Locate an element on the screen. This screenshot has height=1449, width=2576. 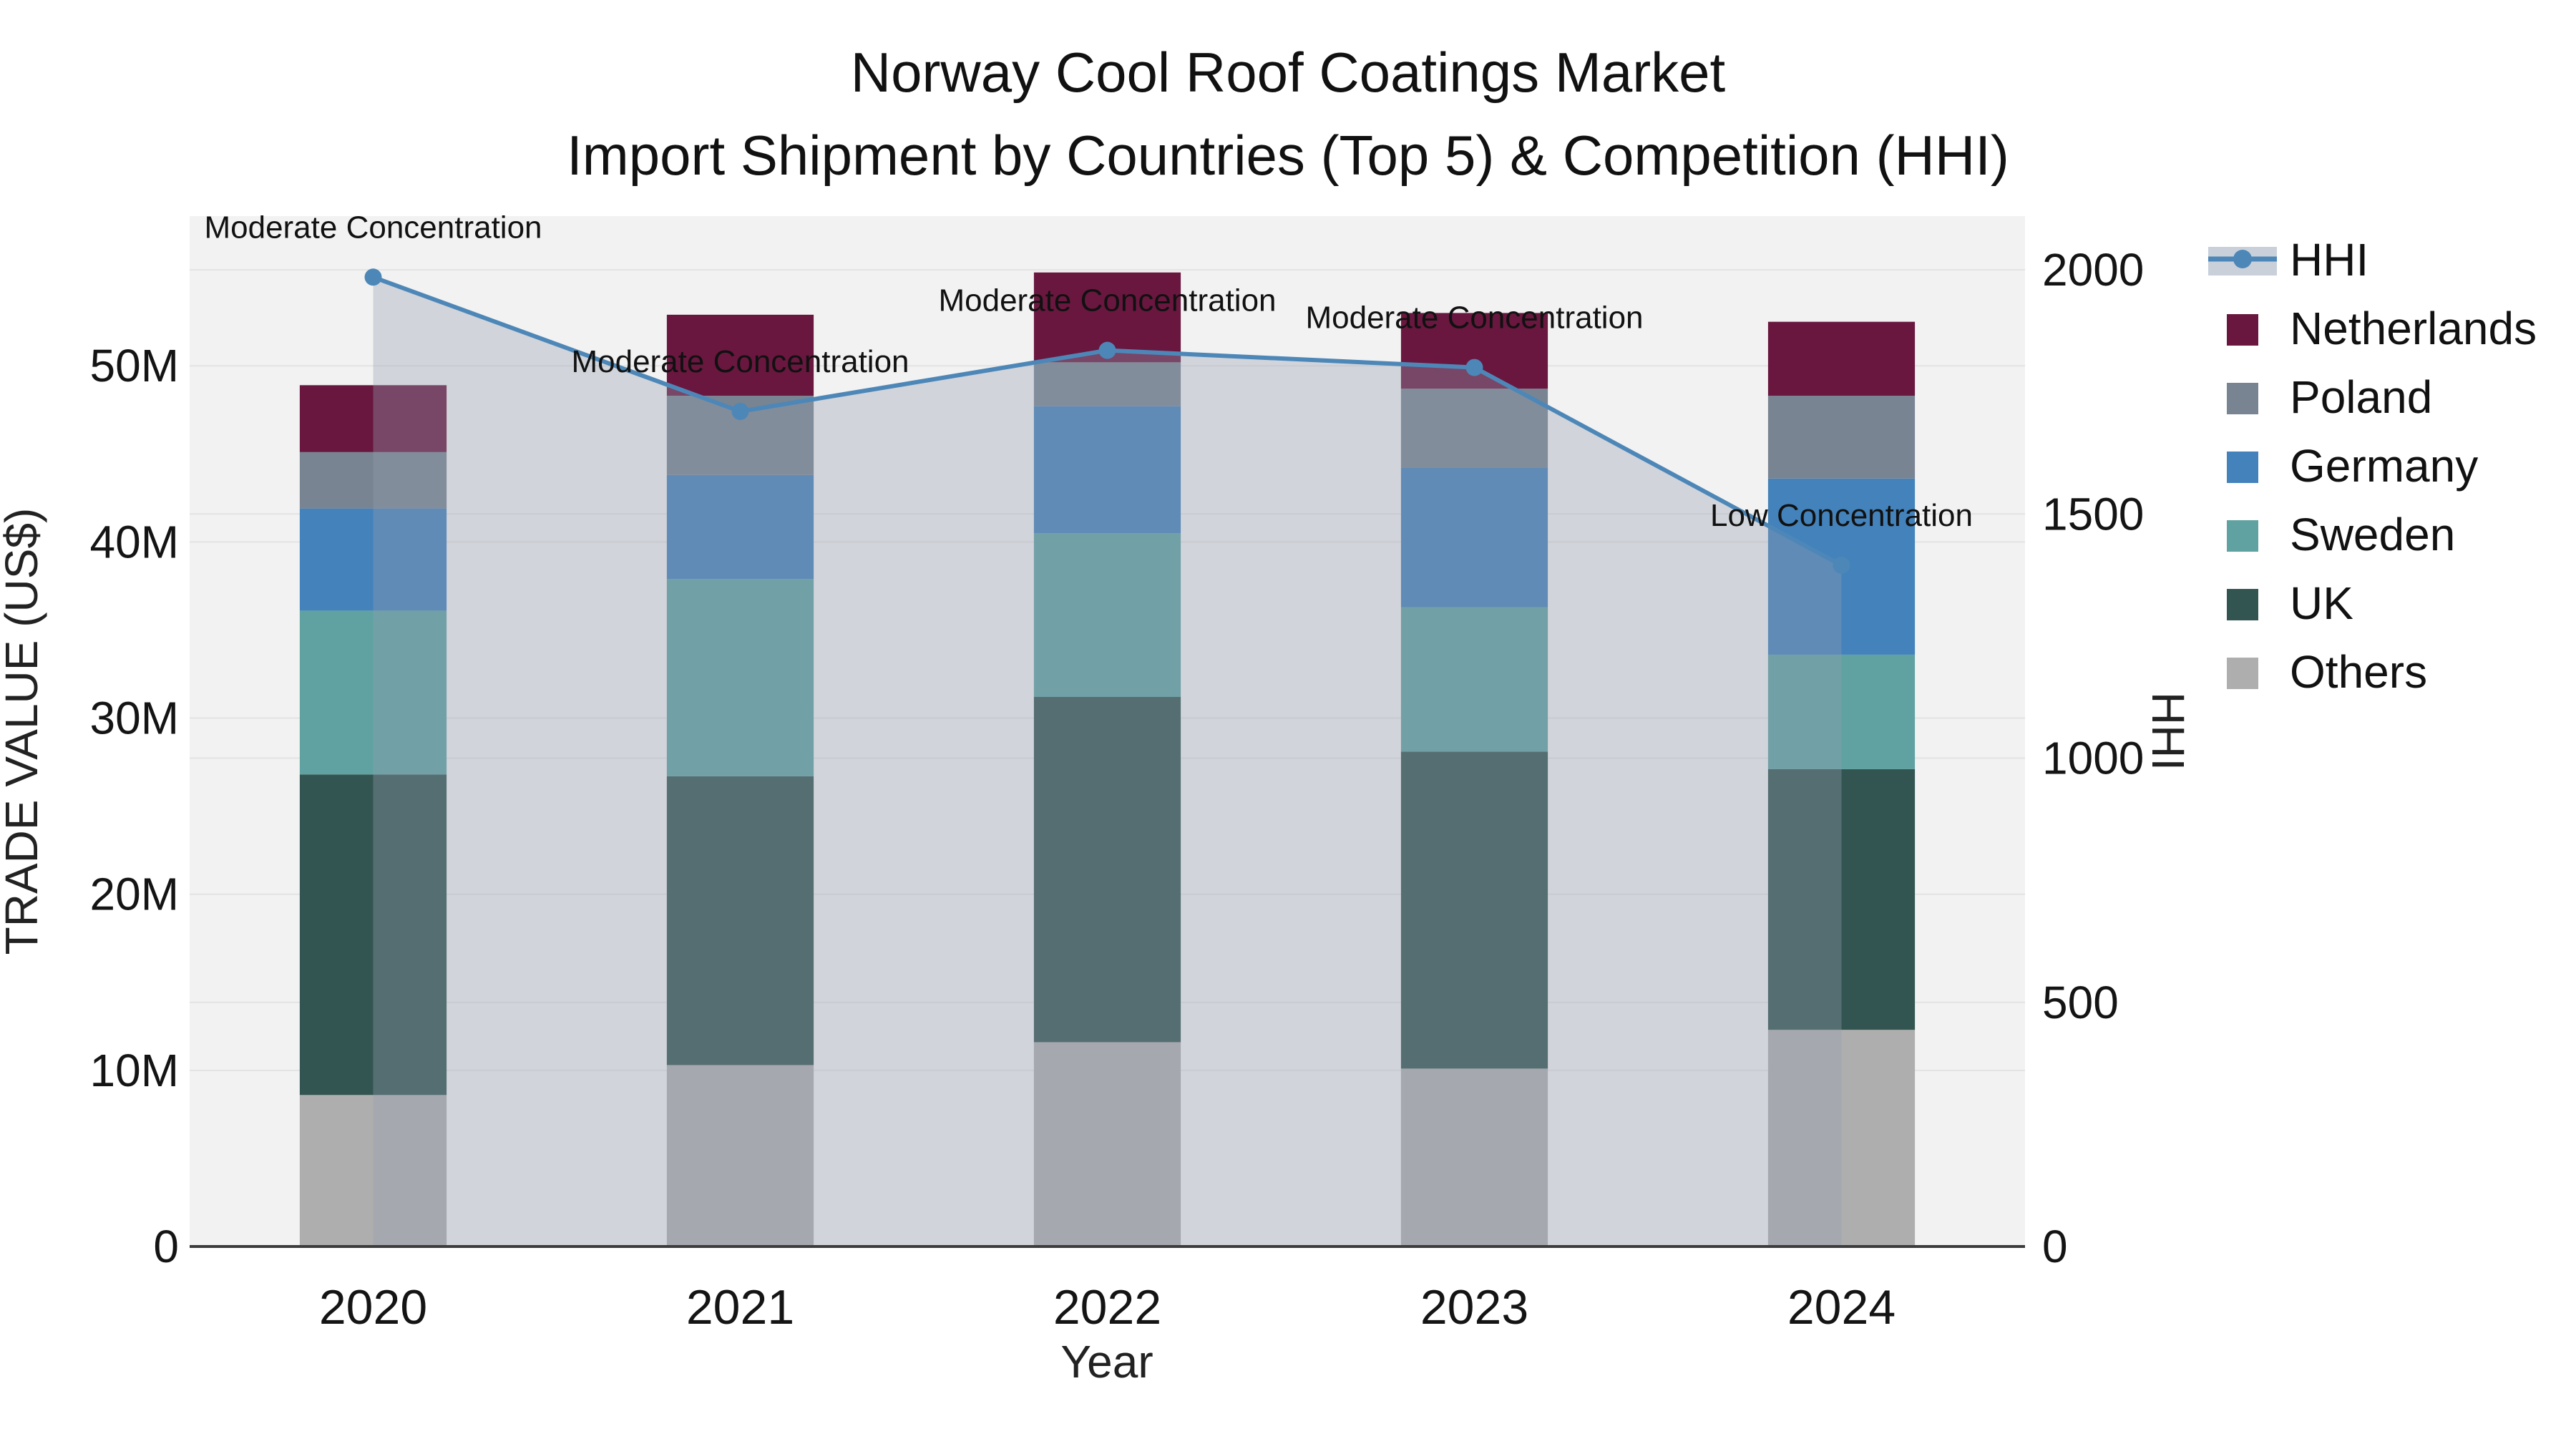
bar-segment-uk-2021 is located at coordinates (740, 920).